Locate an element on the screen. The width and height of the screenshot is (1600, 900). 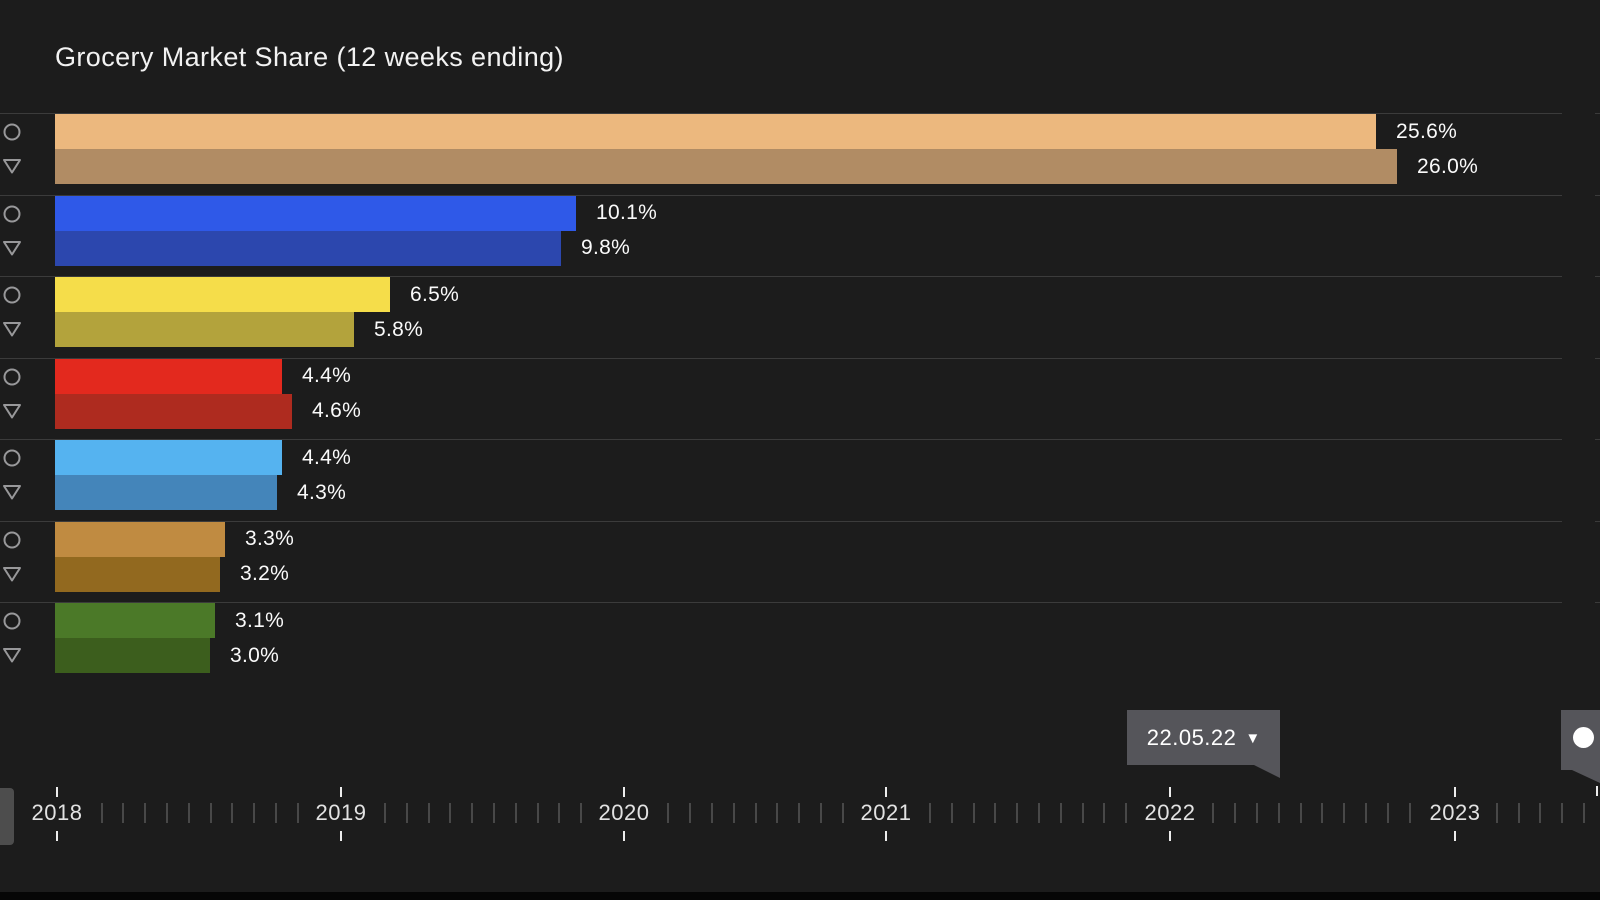
timeline-end-handle is located at coordinates (1580, 740).